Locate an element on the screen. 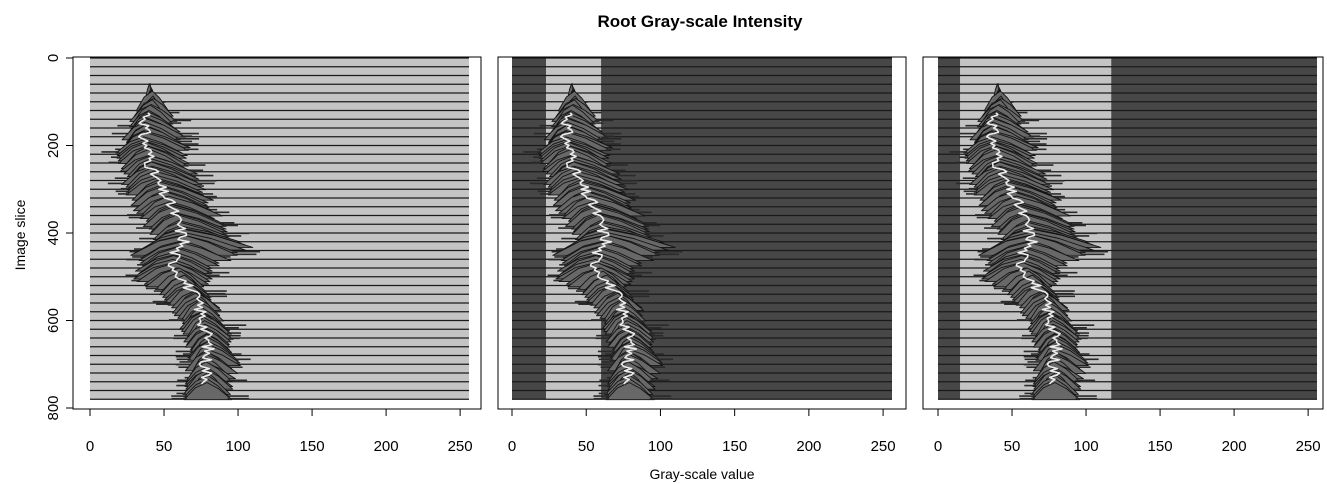 The image size is (1327, 484). x-axis-label: Gray-scale value is located at coordinates (701, 474).